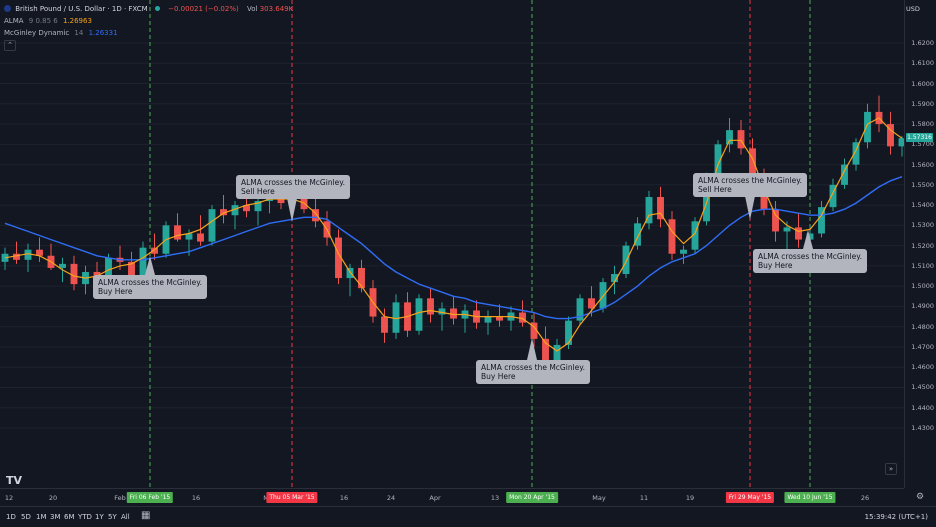 The height and width of the screenshot is (527, 936). I want to click on range-all: All, so click(125, 517).